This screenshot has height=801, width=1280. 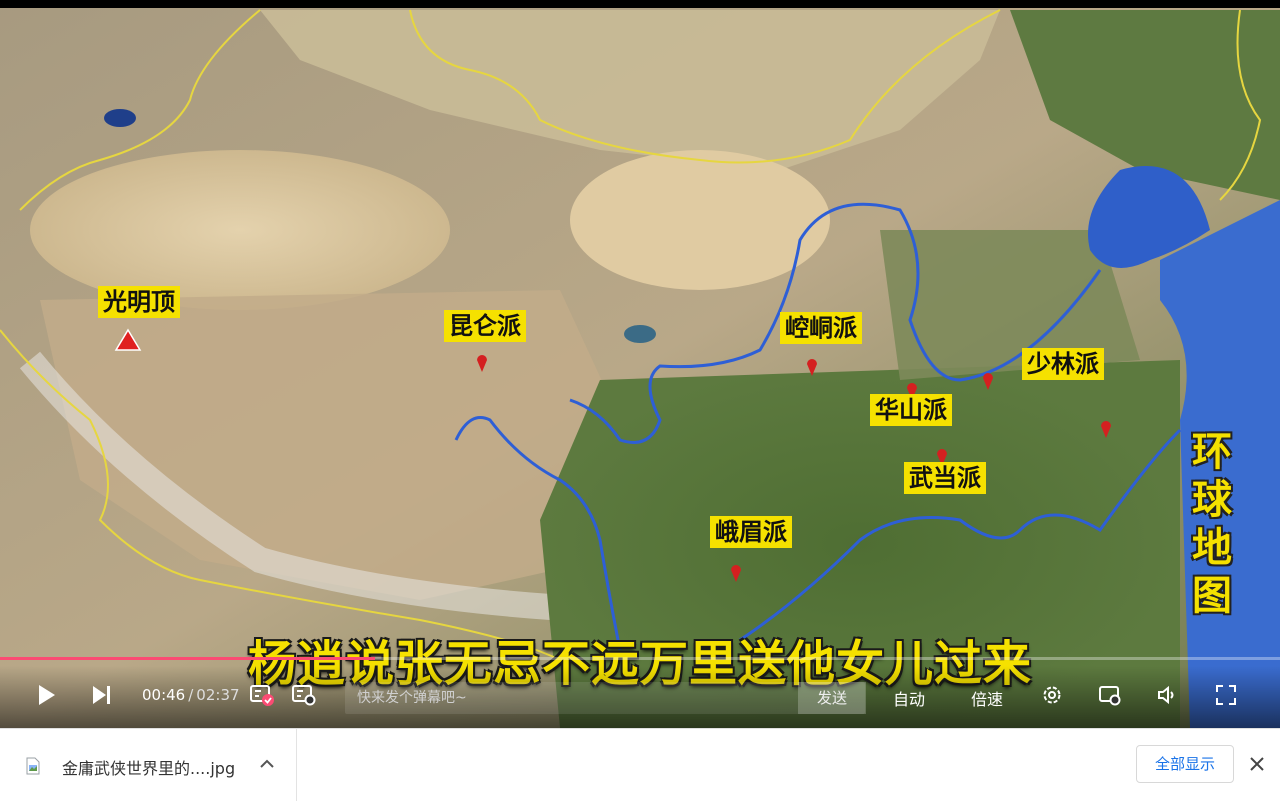 What do you see at coordinates (128, 339) in the screenshot?
I see `marker-triangle-guangmingding` at bounding box center [128, 339].